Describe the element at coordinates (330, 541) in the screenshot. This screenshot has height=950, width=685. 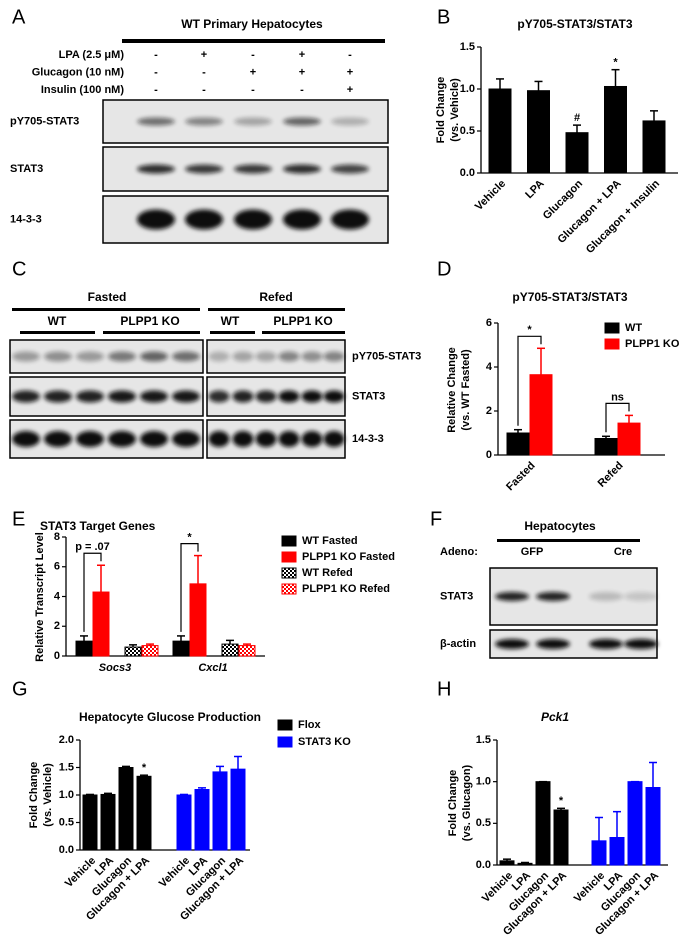
I see `legend-label: WT Fasted` at that location.